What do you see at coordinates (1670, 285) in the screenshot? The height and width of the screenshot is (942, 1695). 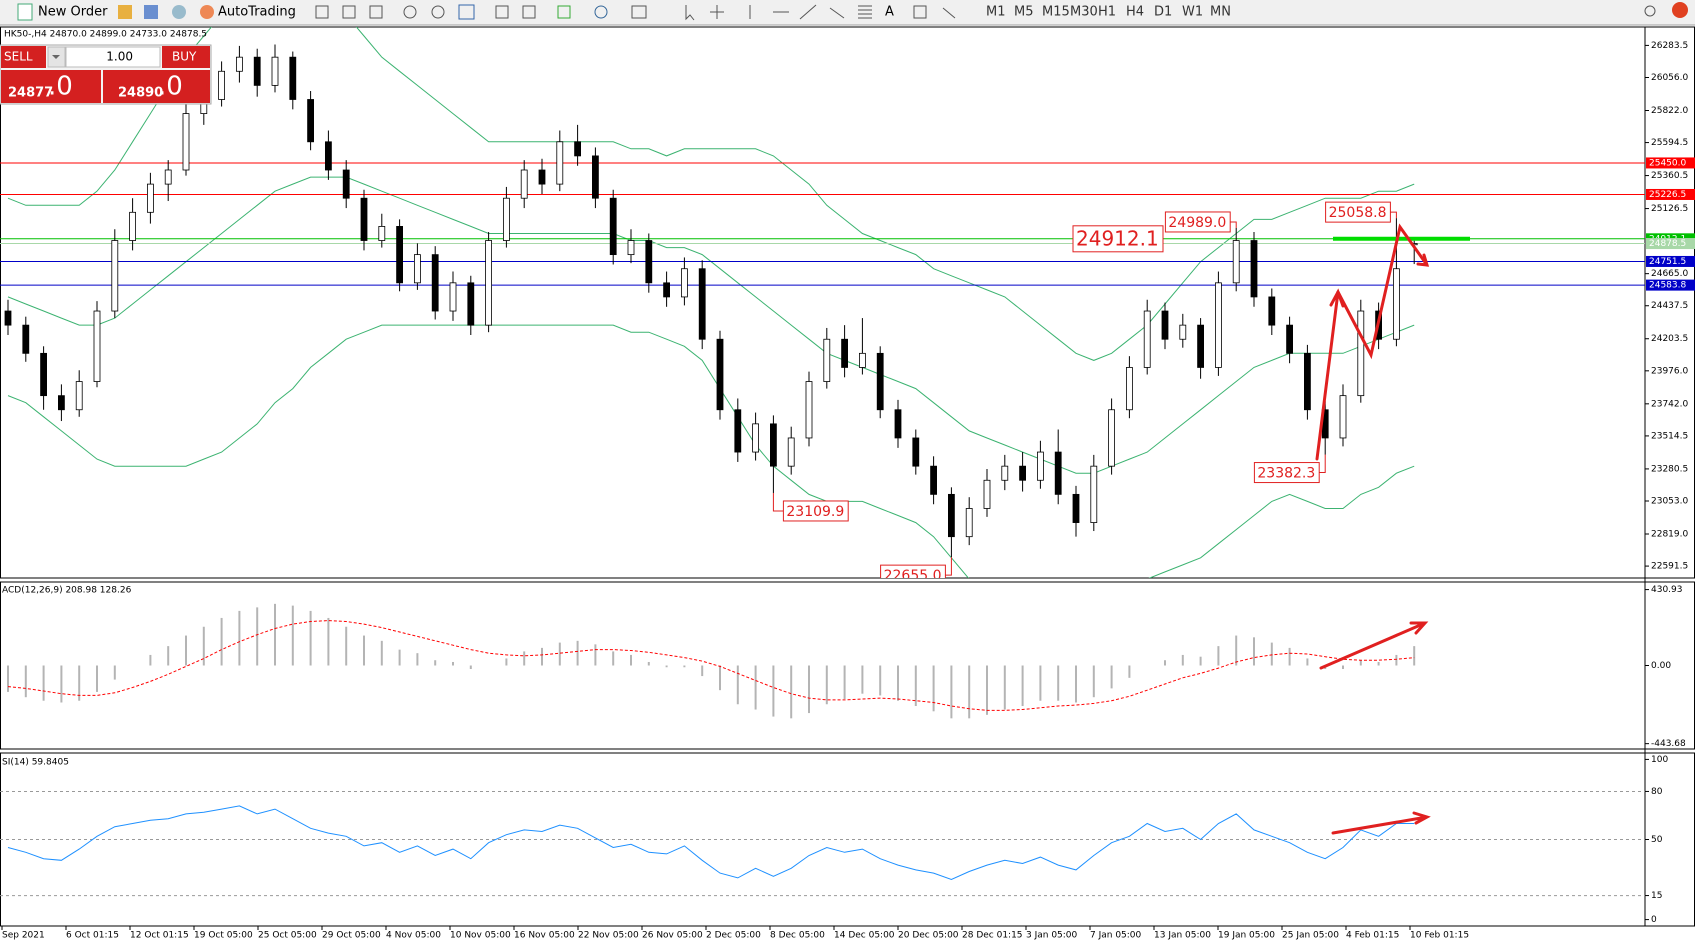 I see `price-tag` at bounding box center [1670, 285].